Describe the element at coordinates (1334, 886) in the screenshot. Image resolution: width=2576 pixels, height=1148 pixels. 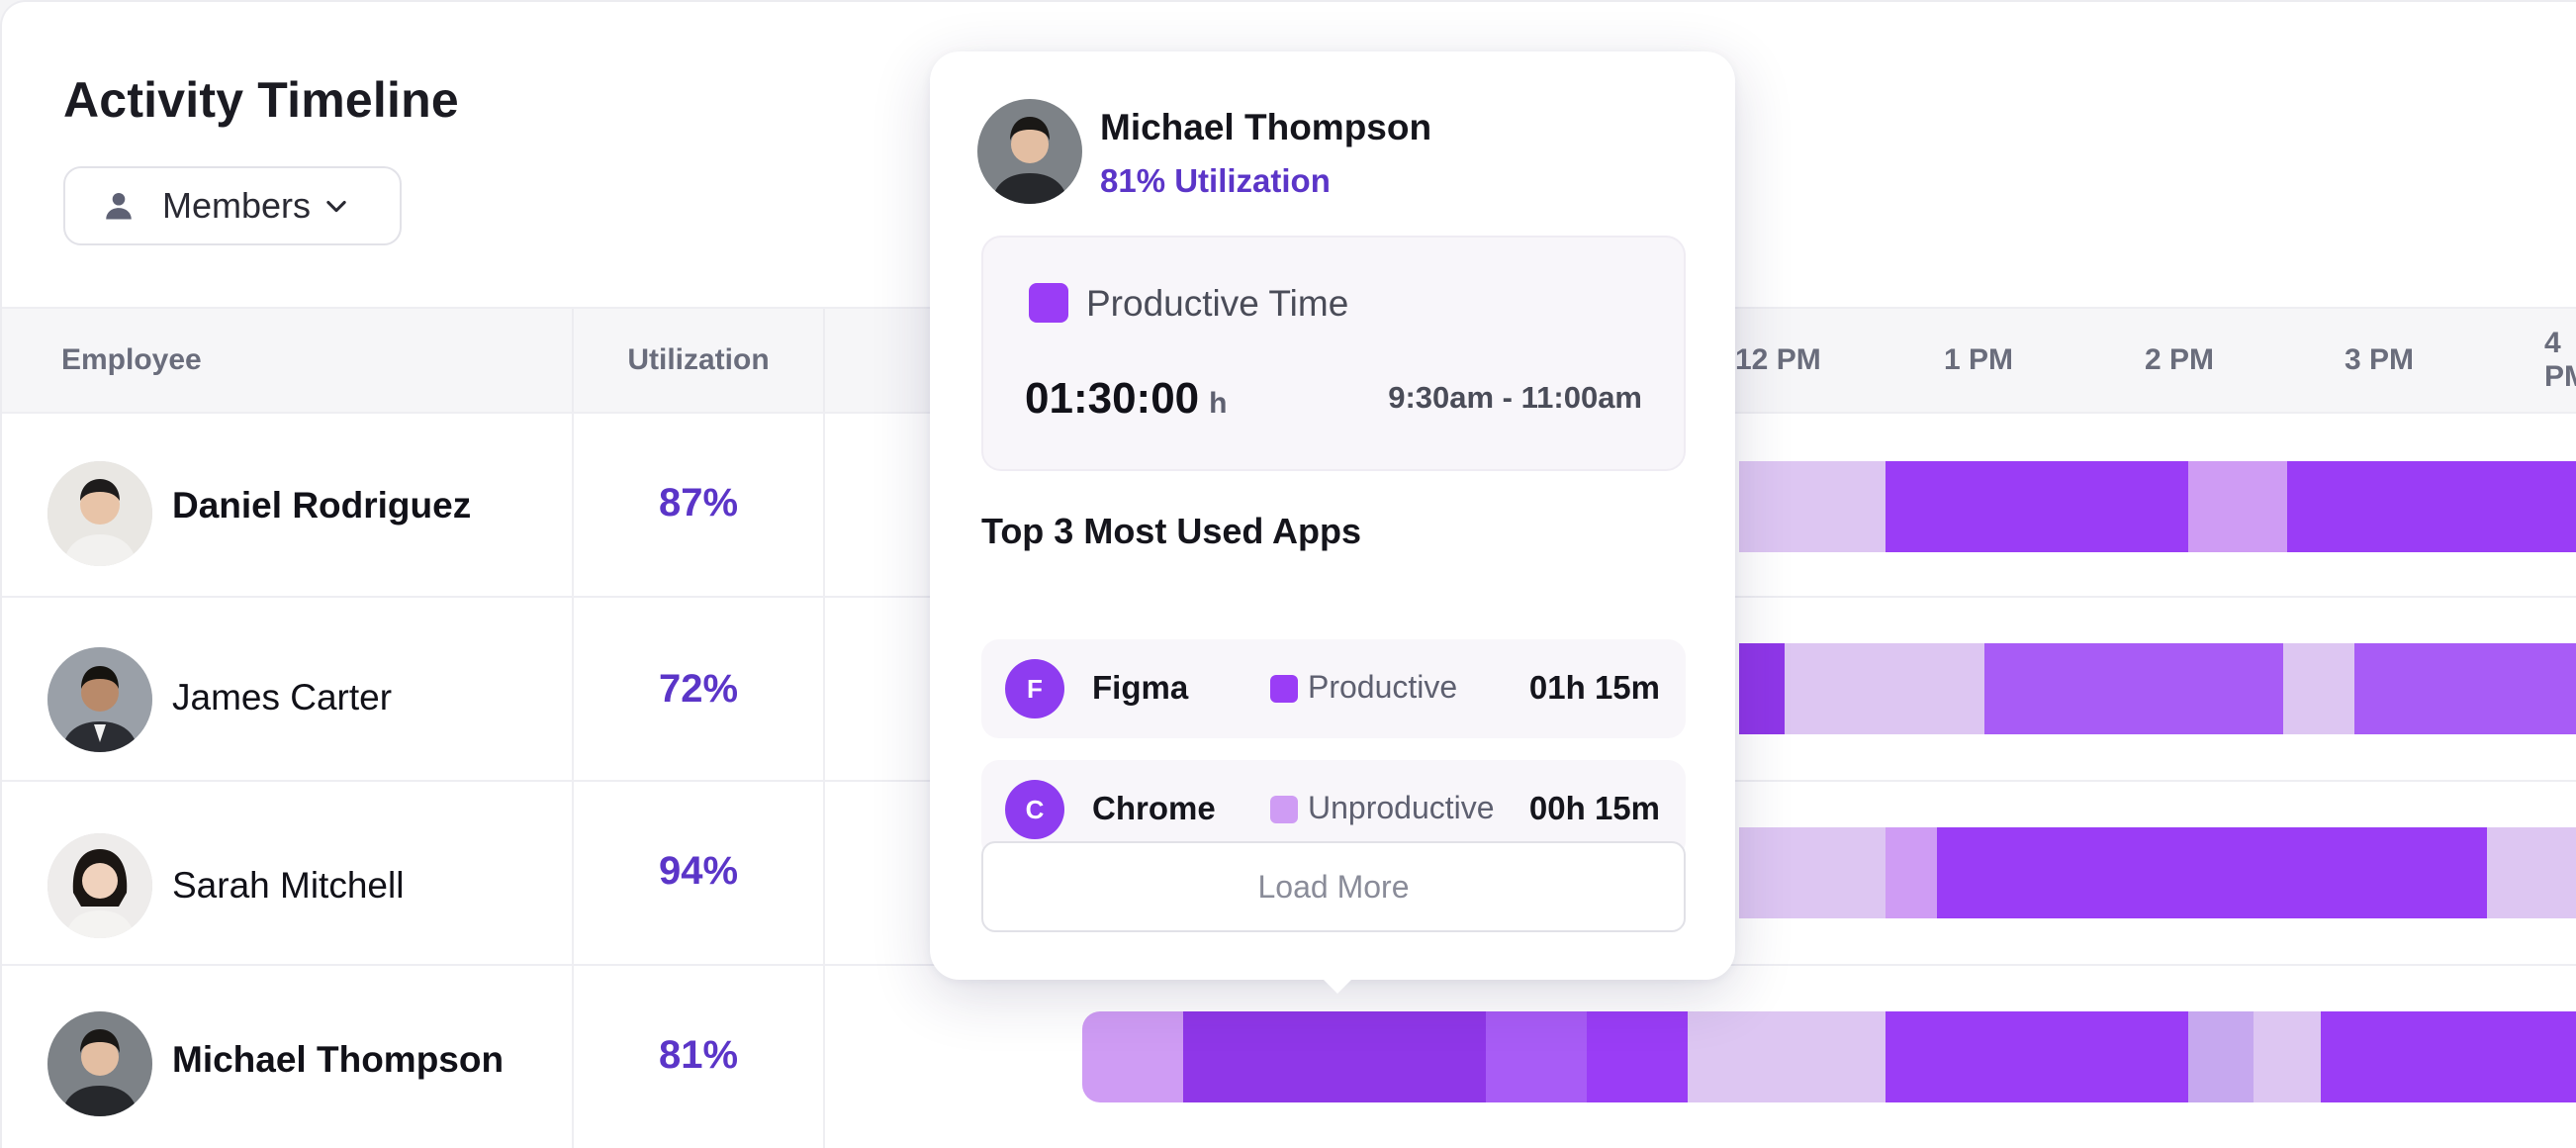
I see `load-more-button: Load More` at that location.